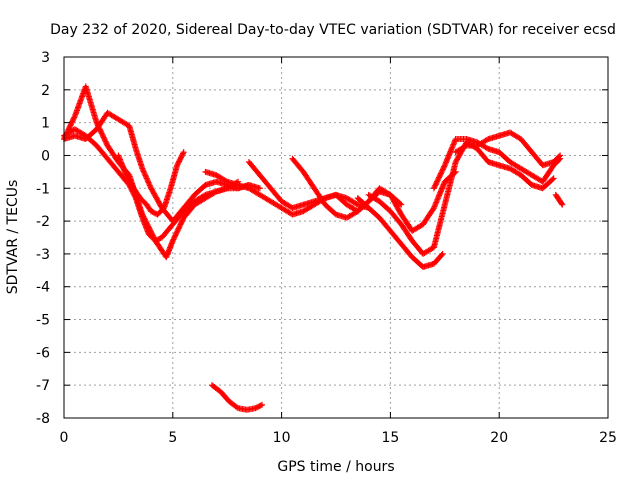 The image size is (640, 480). I want to click on y-tick-label: -7, so click(43, 386).